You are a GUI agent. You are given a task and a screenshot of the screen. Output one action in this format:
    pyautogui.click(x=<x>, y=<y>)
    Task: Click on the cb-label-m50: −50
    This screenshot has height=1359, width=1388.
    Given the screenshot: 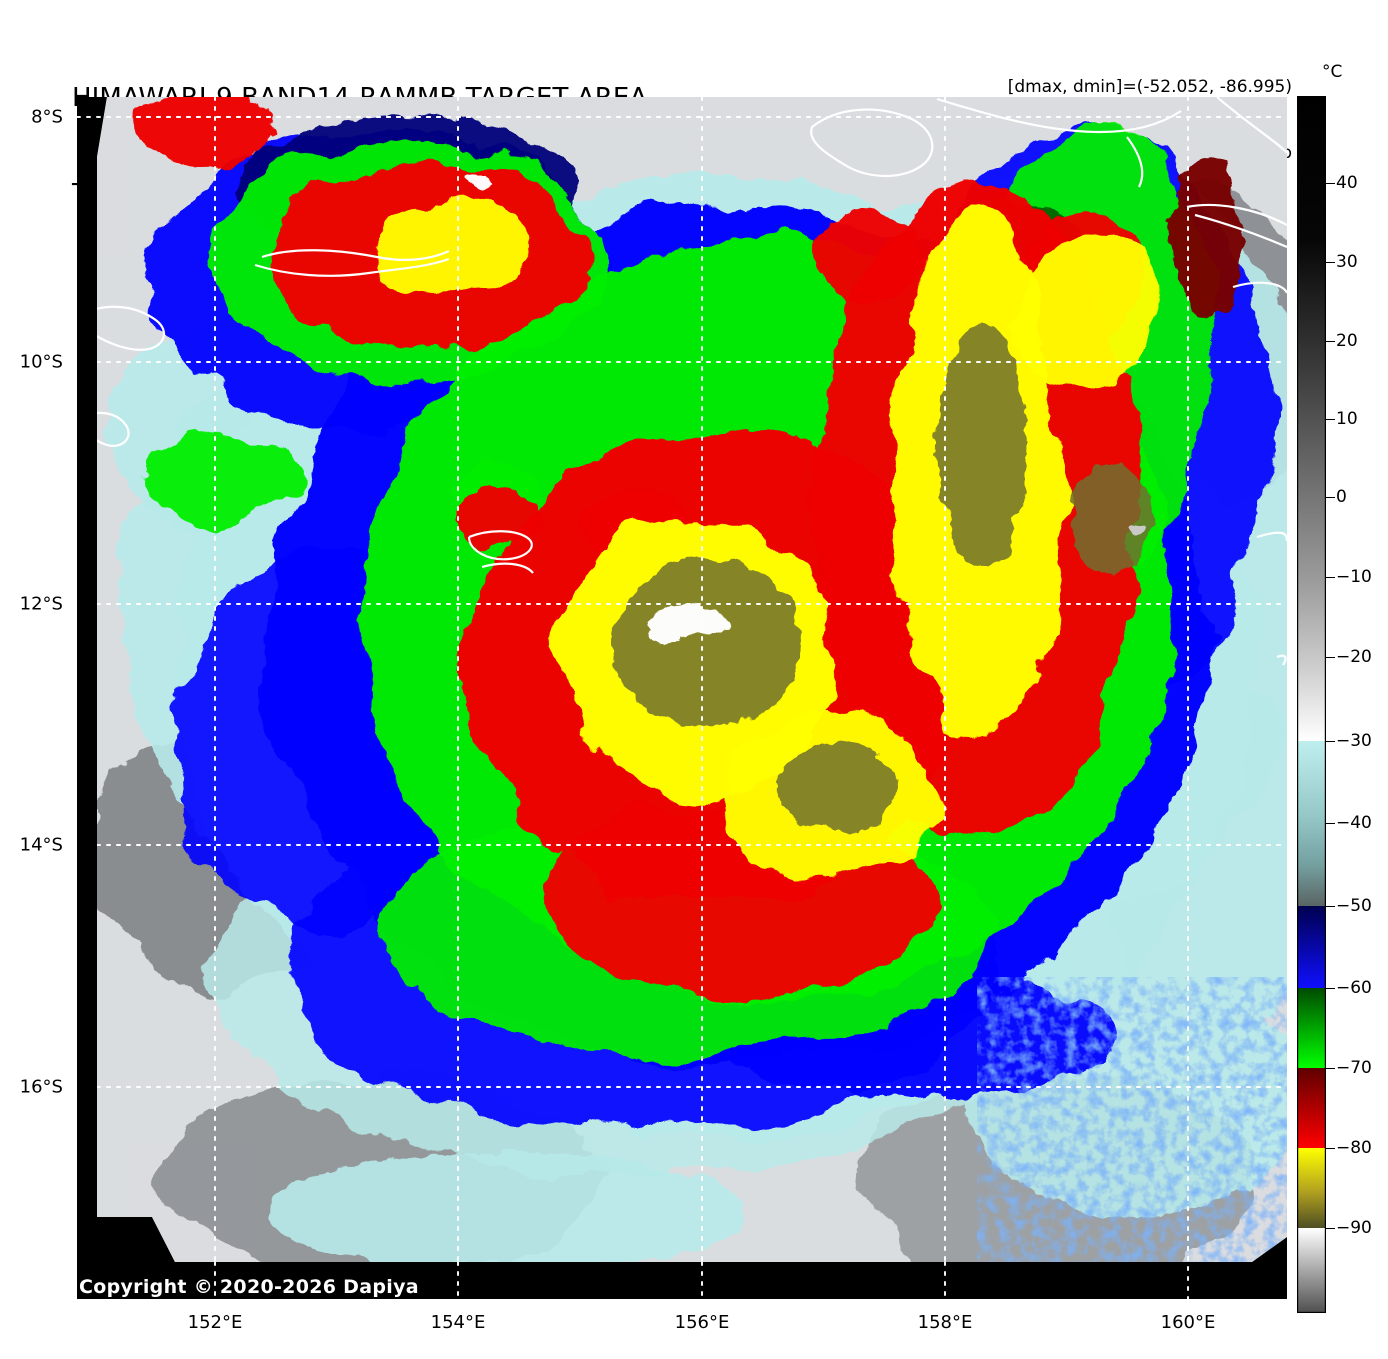 What is the action you would take?
    pyautogui.click(x=1354, y=906)
    